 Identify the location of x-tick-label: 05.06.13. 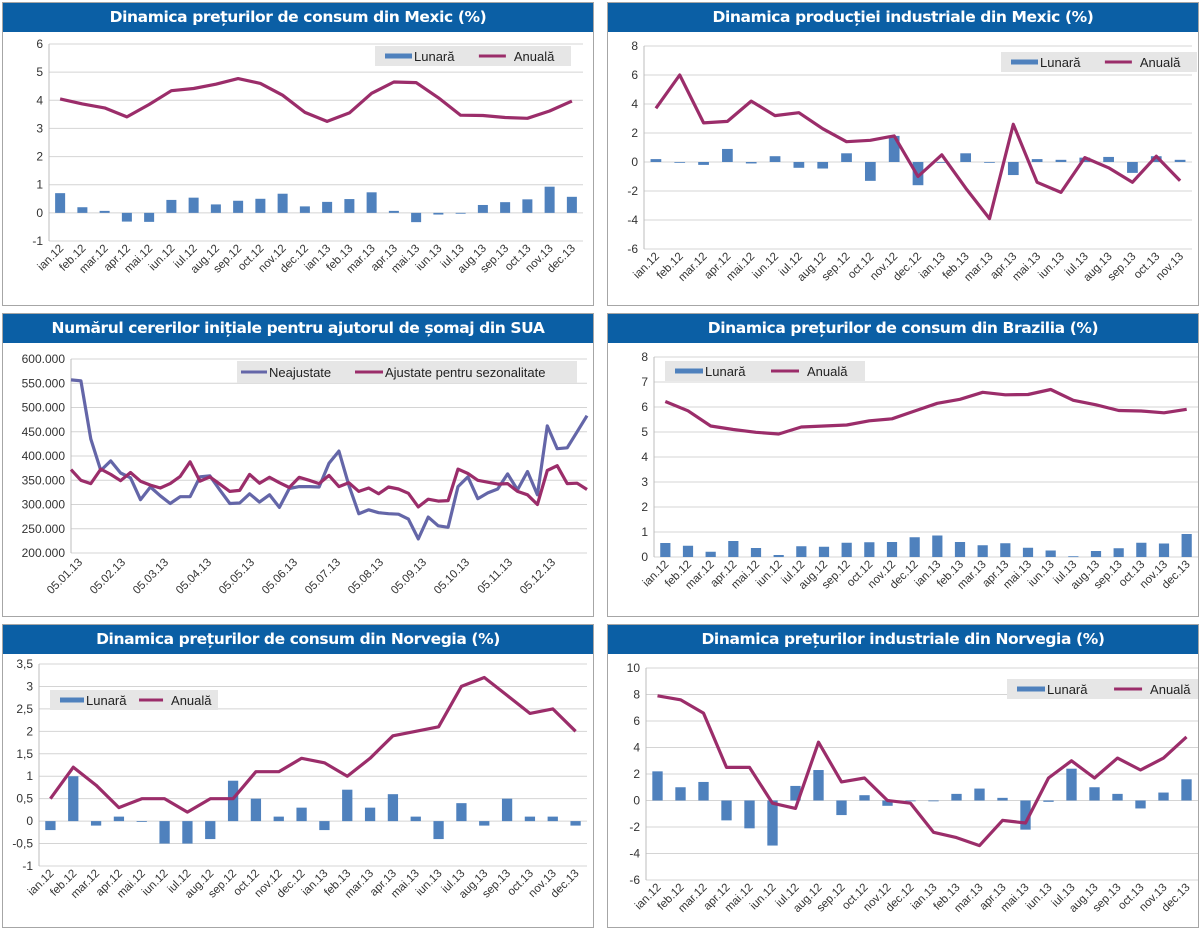
(280, 577).